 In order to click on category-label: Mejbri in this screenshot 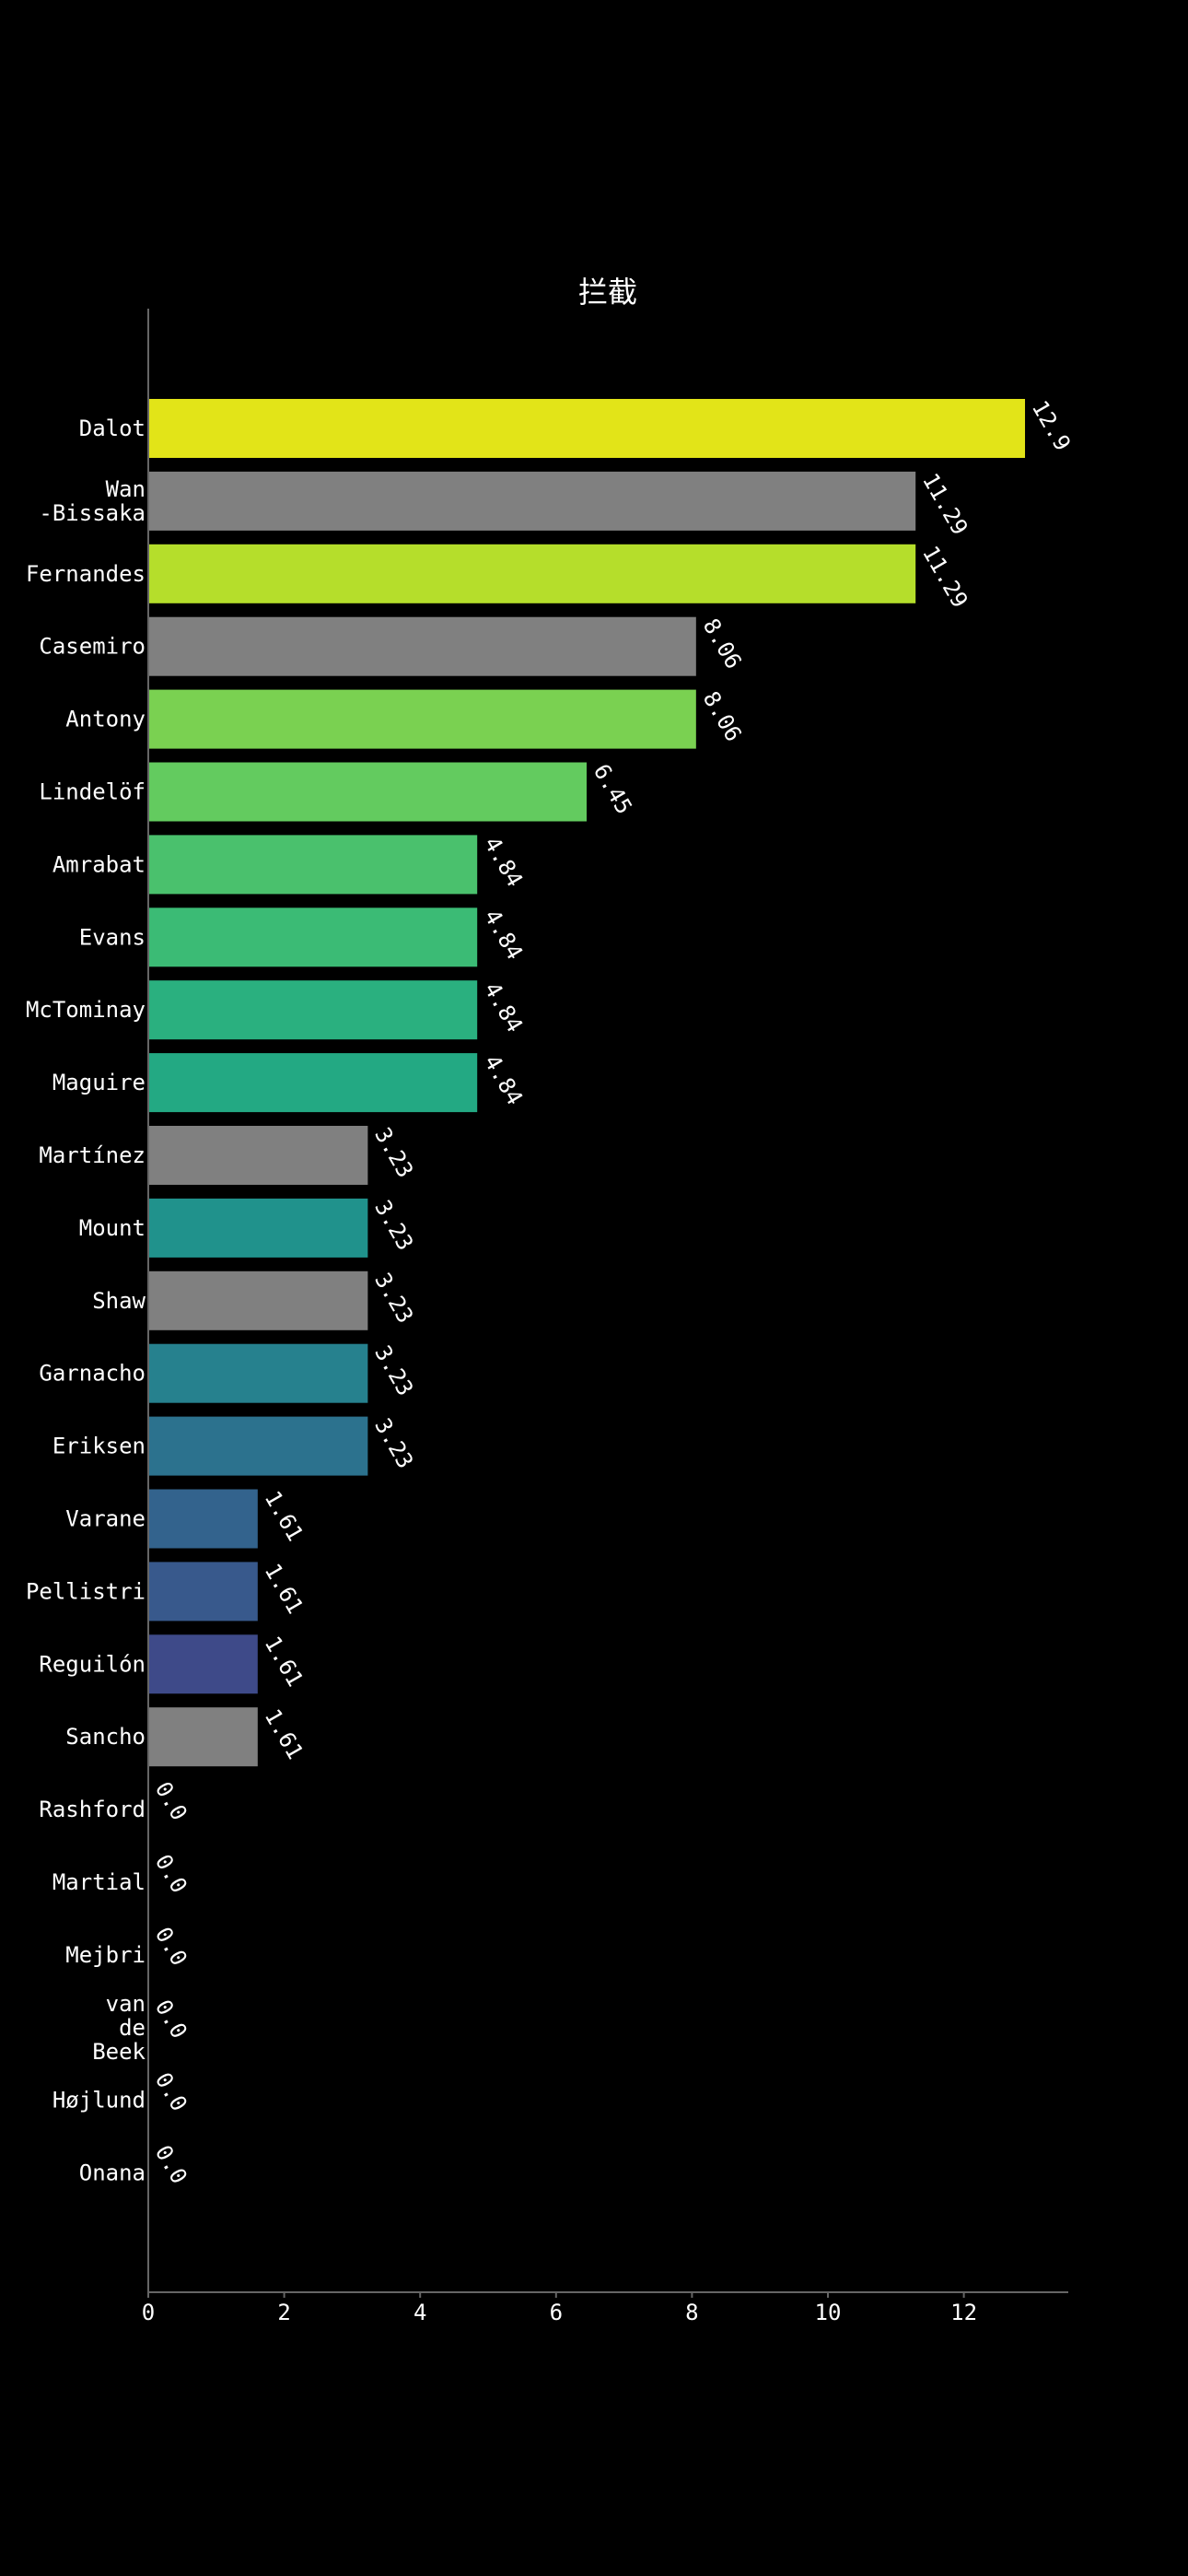, I will do `click(105, 1955)`.